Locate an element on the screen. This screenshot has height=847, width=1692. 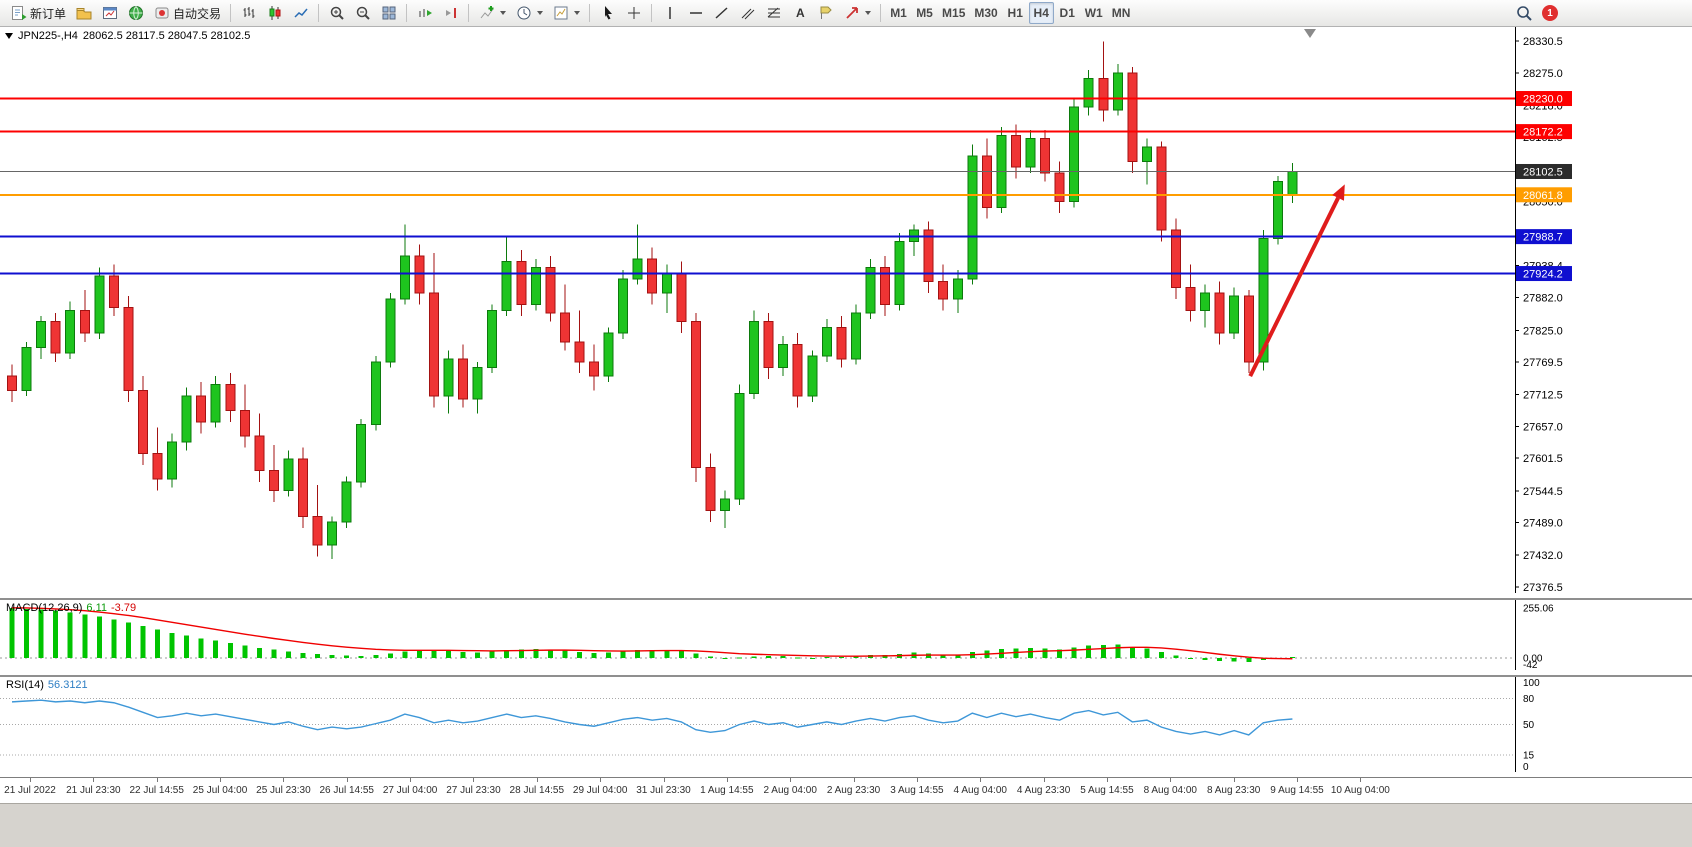
svg-text: 27489.0 is located at coordinates (1543, 524).